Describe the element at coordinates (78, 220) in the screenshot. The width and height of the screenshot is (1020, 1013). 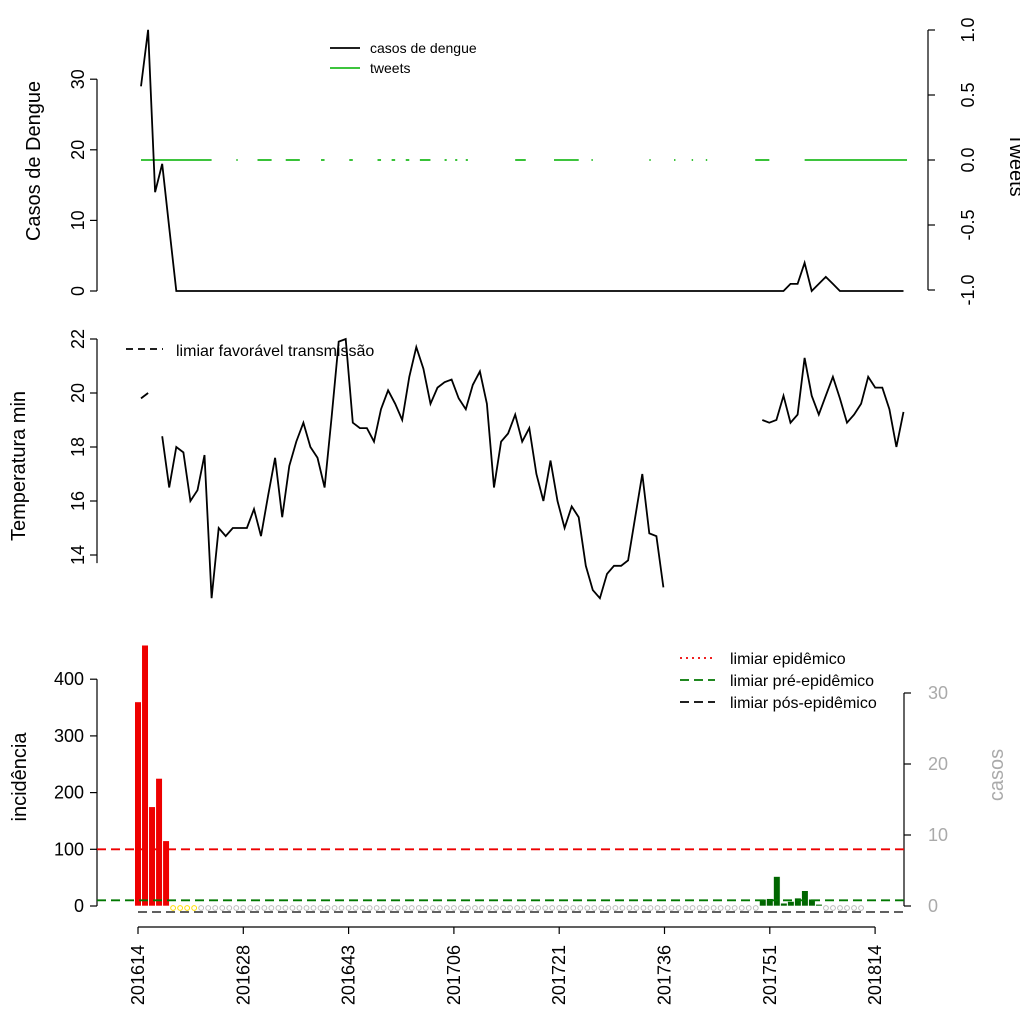
I see `top-left-tick-label: 10` at that location.